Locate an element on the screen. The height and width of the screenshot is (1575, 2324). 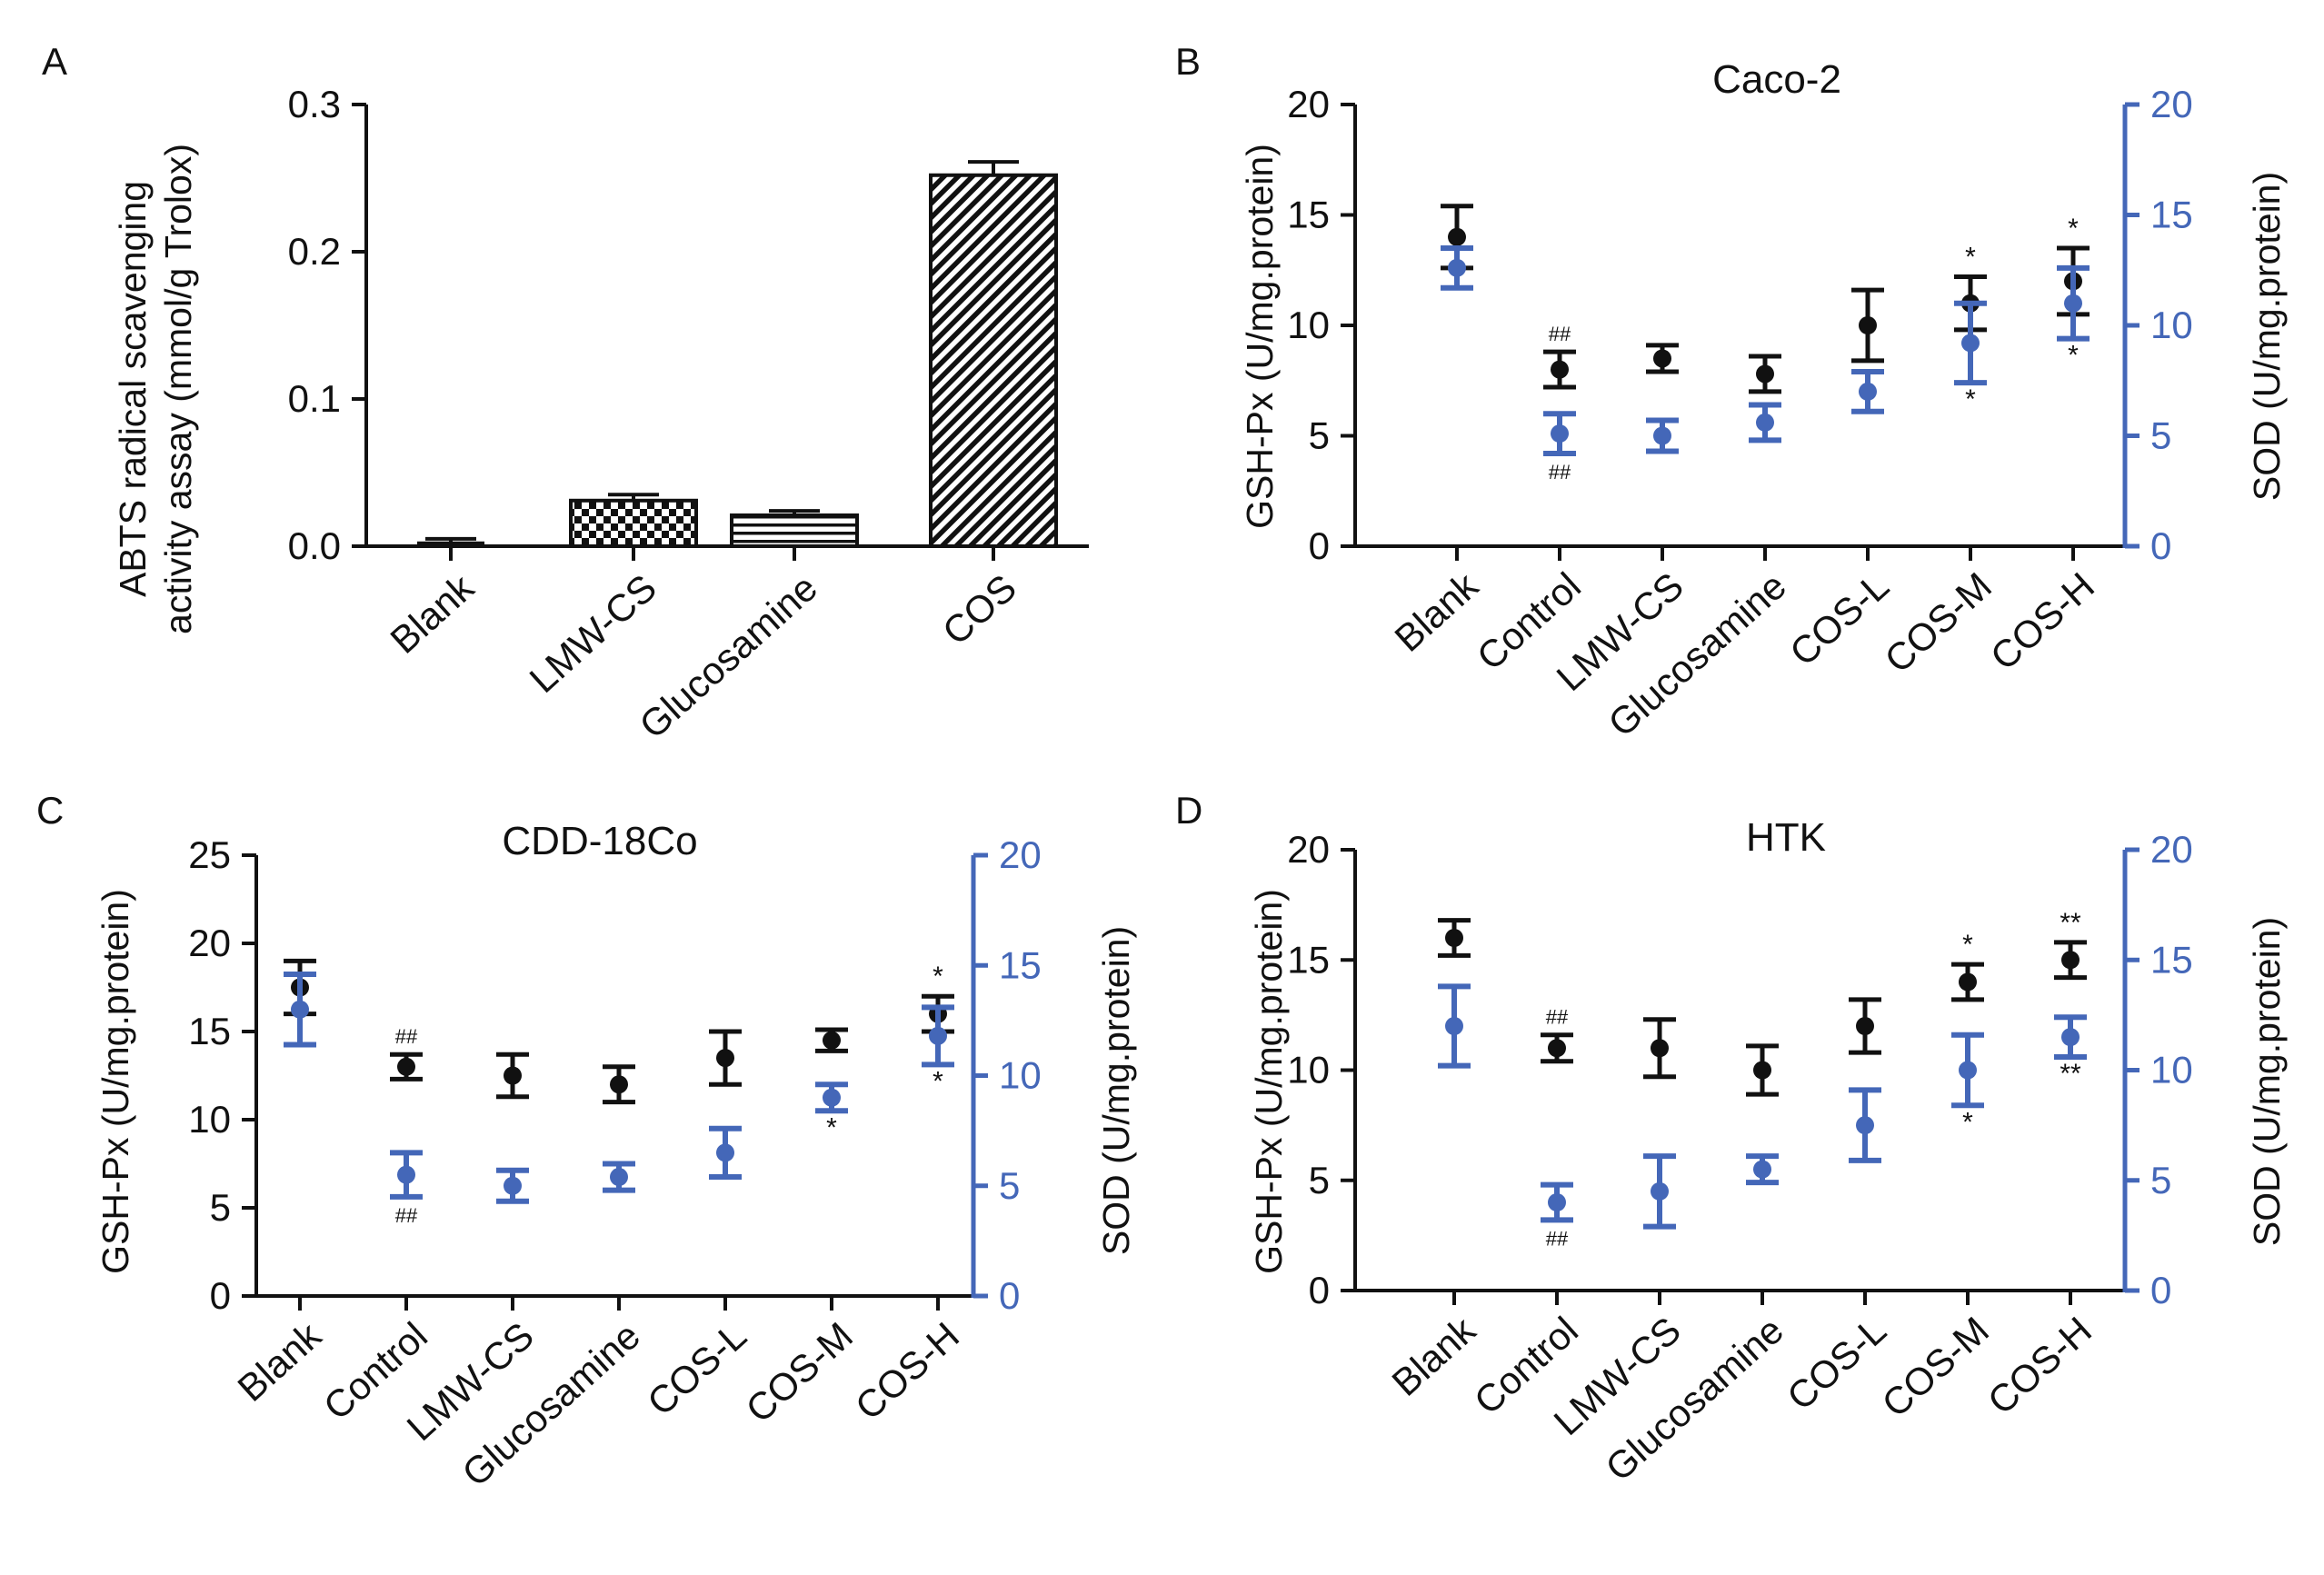
bar-blank is located at coordinates (450, 545).